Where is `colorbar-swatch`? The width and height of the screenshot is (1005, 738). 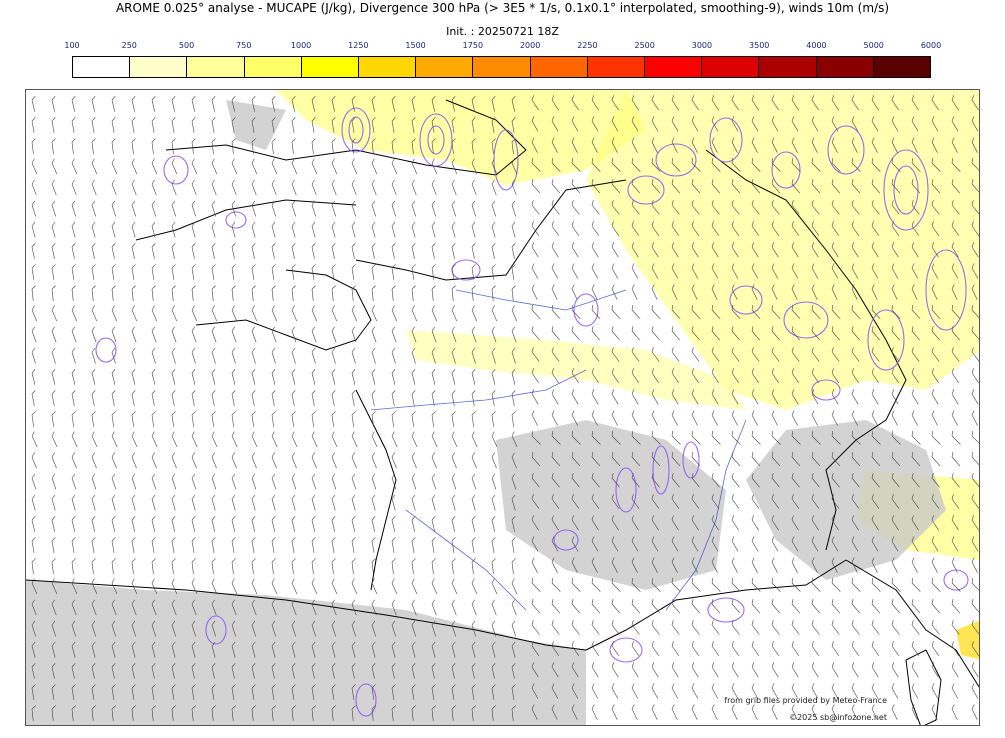 colorbar-swatch is located at coordinates (902, 67).